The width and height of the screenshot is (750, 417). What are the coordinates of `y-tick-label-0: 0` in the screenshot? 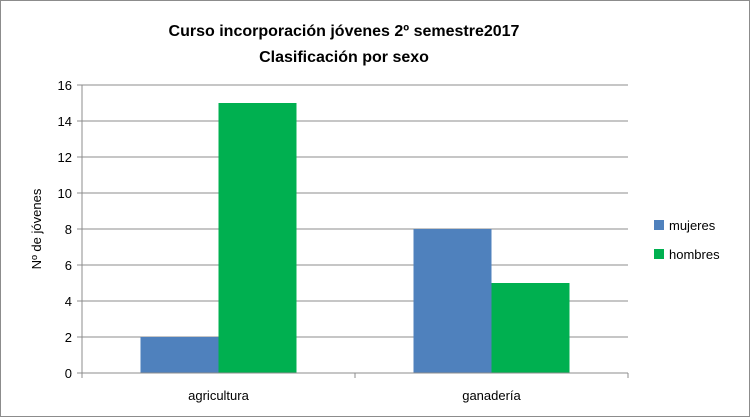 It's located at (68, 373).